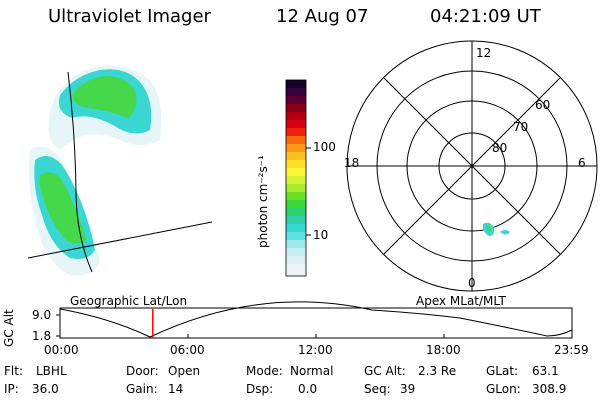  What do you see at coordinates (308, 389) in the screenshot?
I see `dsp-value: 0.0` at bounding box center [308, 389].